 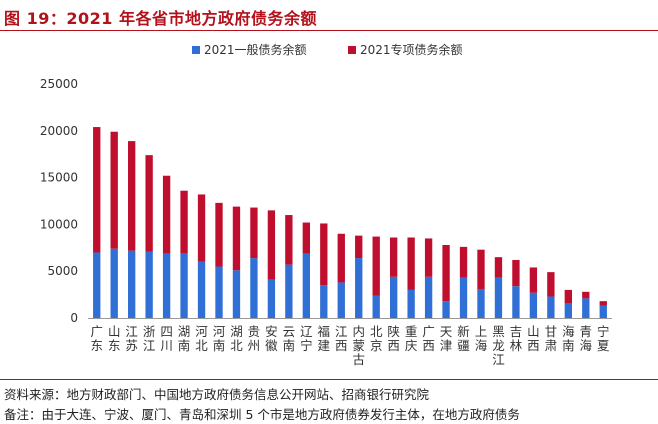 I want to click on x-tick-label: 庆, so click(x=411, y=345).